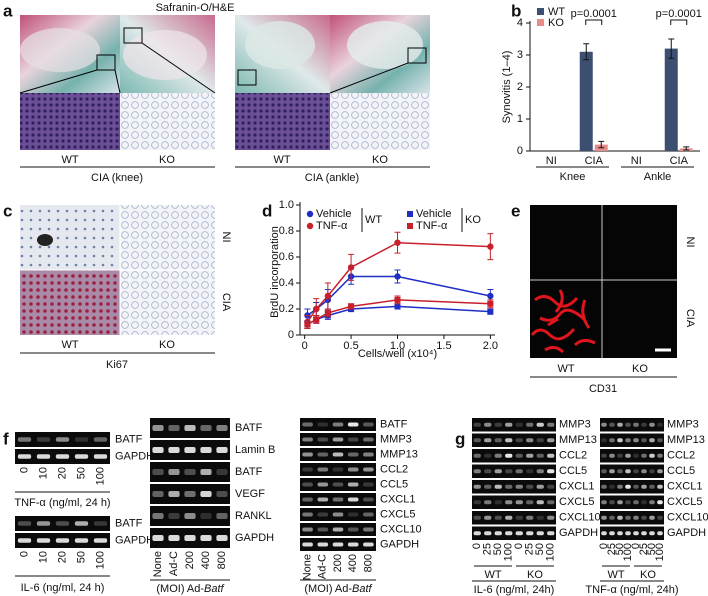 The width and height of the screenshot is (708, 596). What do you see at coordinates (214, 589) in the screenshot?
I see `caption-gene: Batf` at bounding box center [214, 589].